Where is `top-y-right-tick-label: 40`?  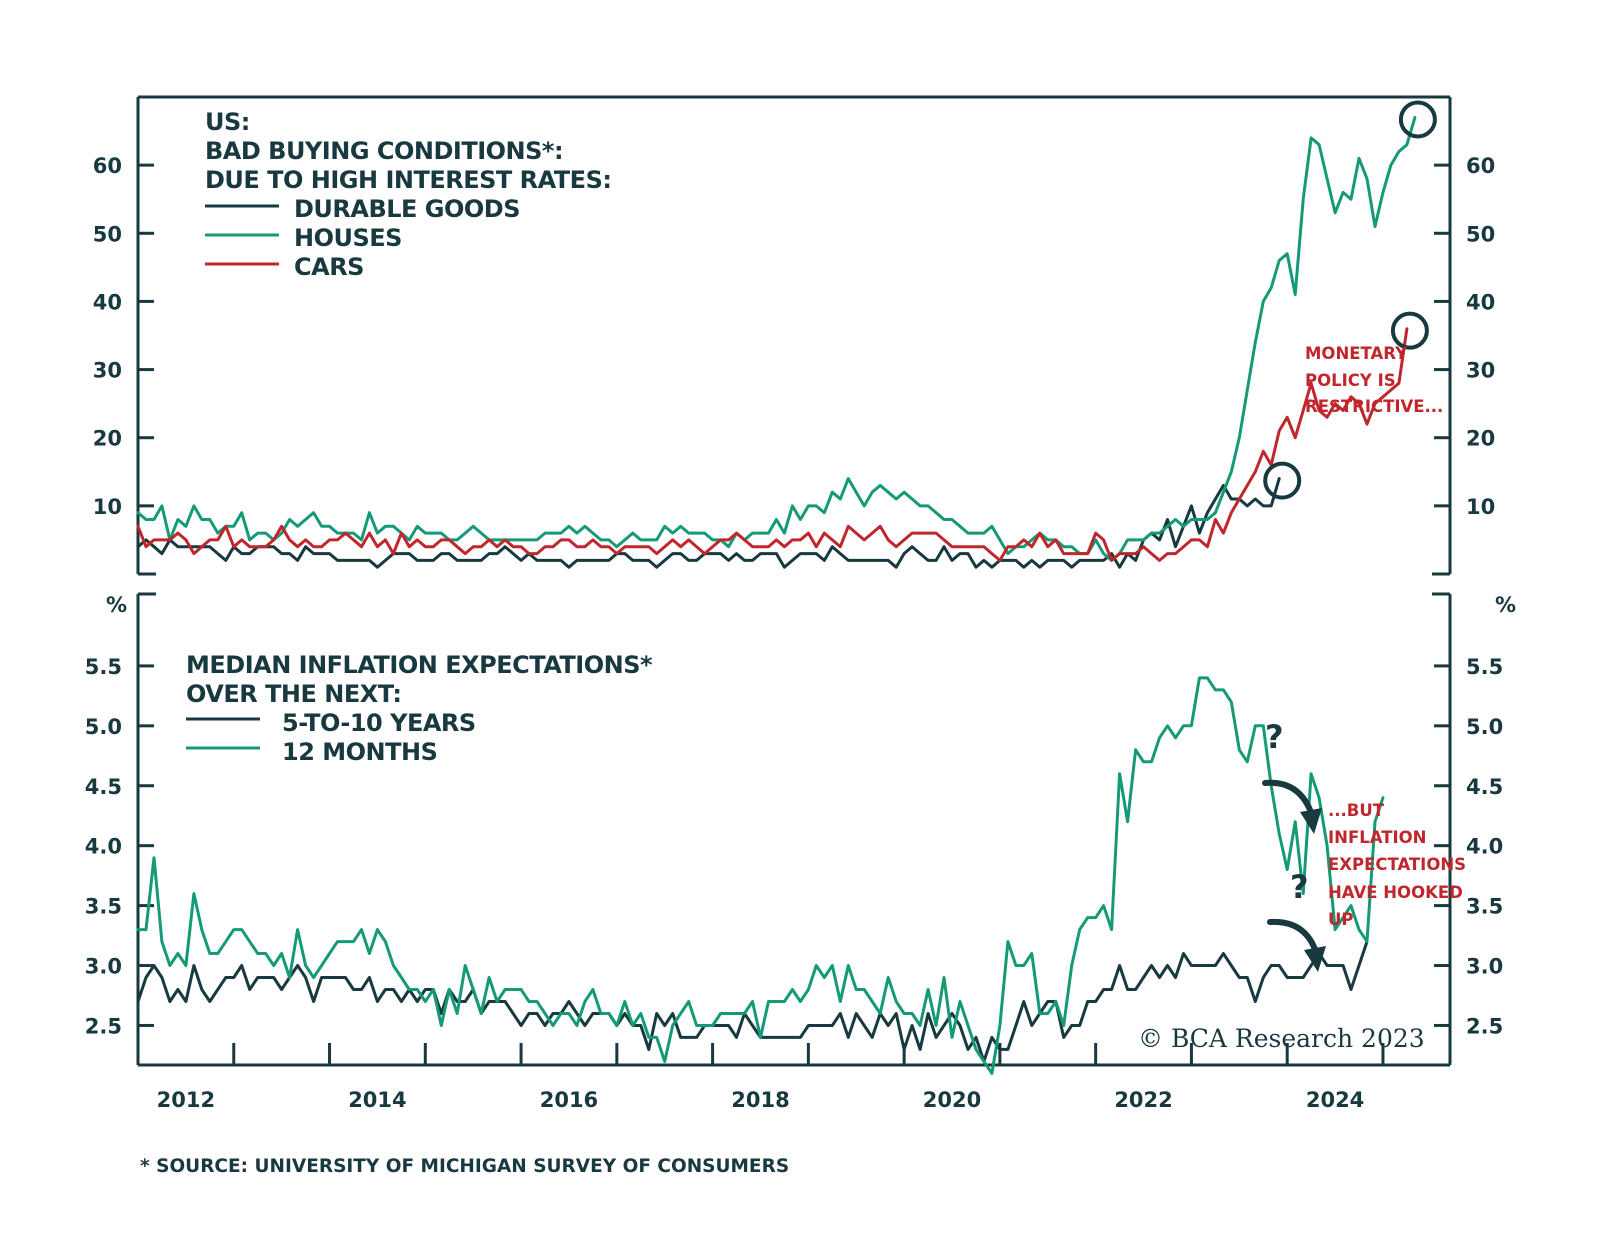
top-y-right-tick-label: 40 is located at coordinates (1480, 302).